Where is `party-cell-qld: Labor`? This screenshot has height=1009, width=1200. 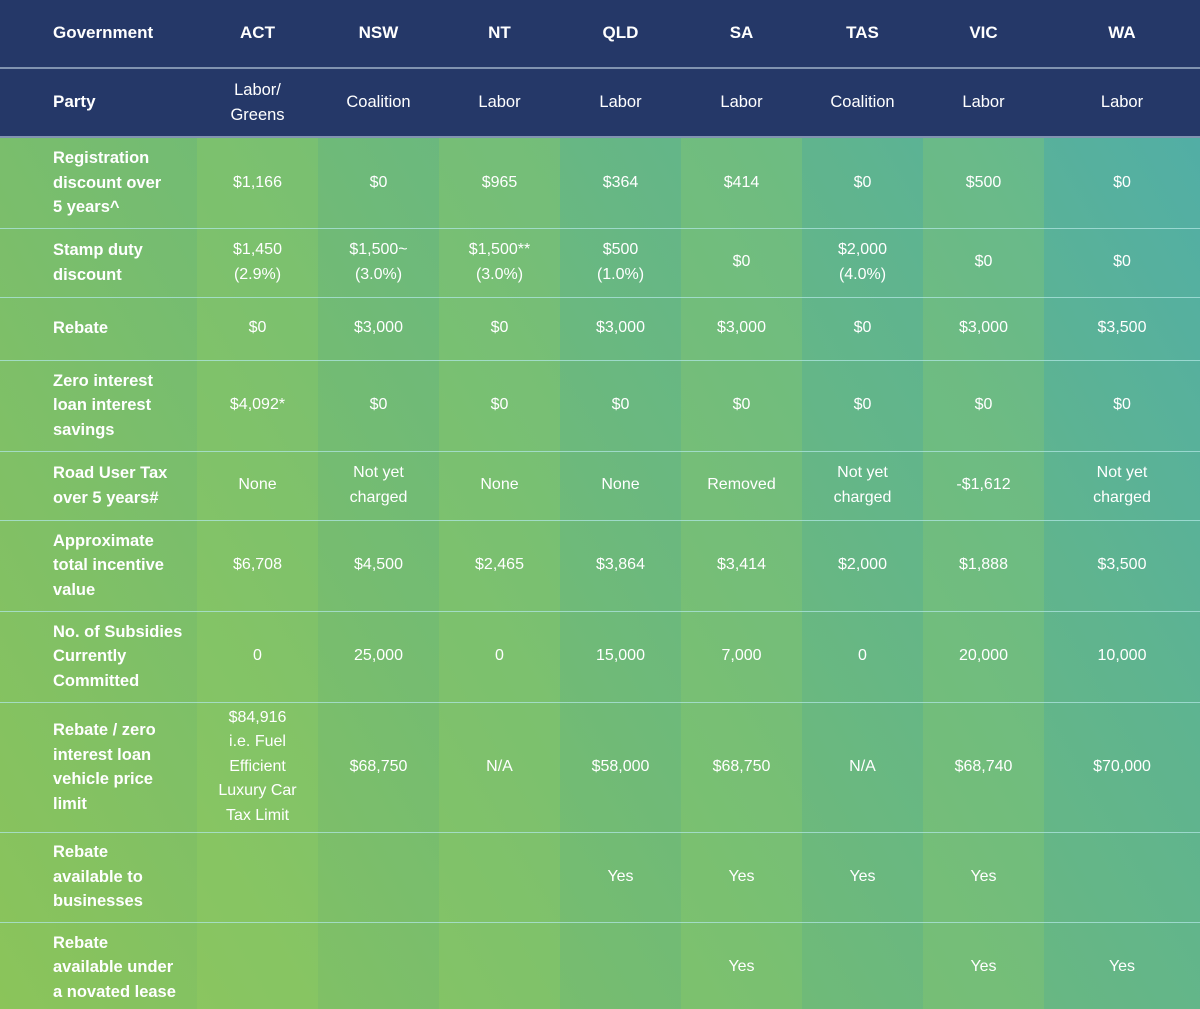 party-cell-qld: Labor is located at coordinates (620, 103).